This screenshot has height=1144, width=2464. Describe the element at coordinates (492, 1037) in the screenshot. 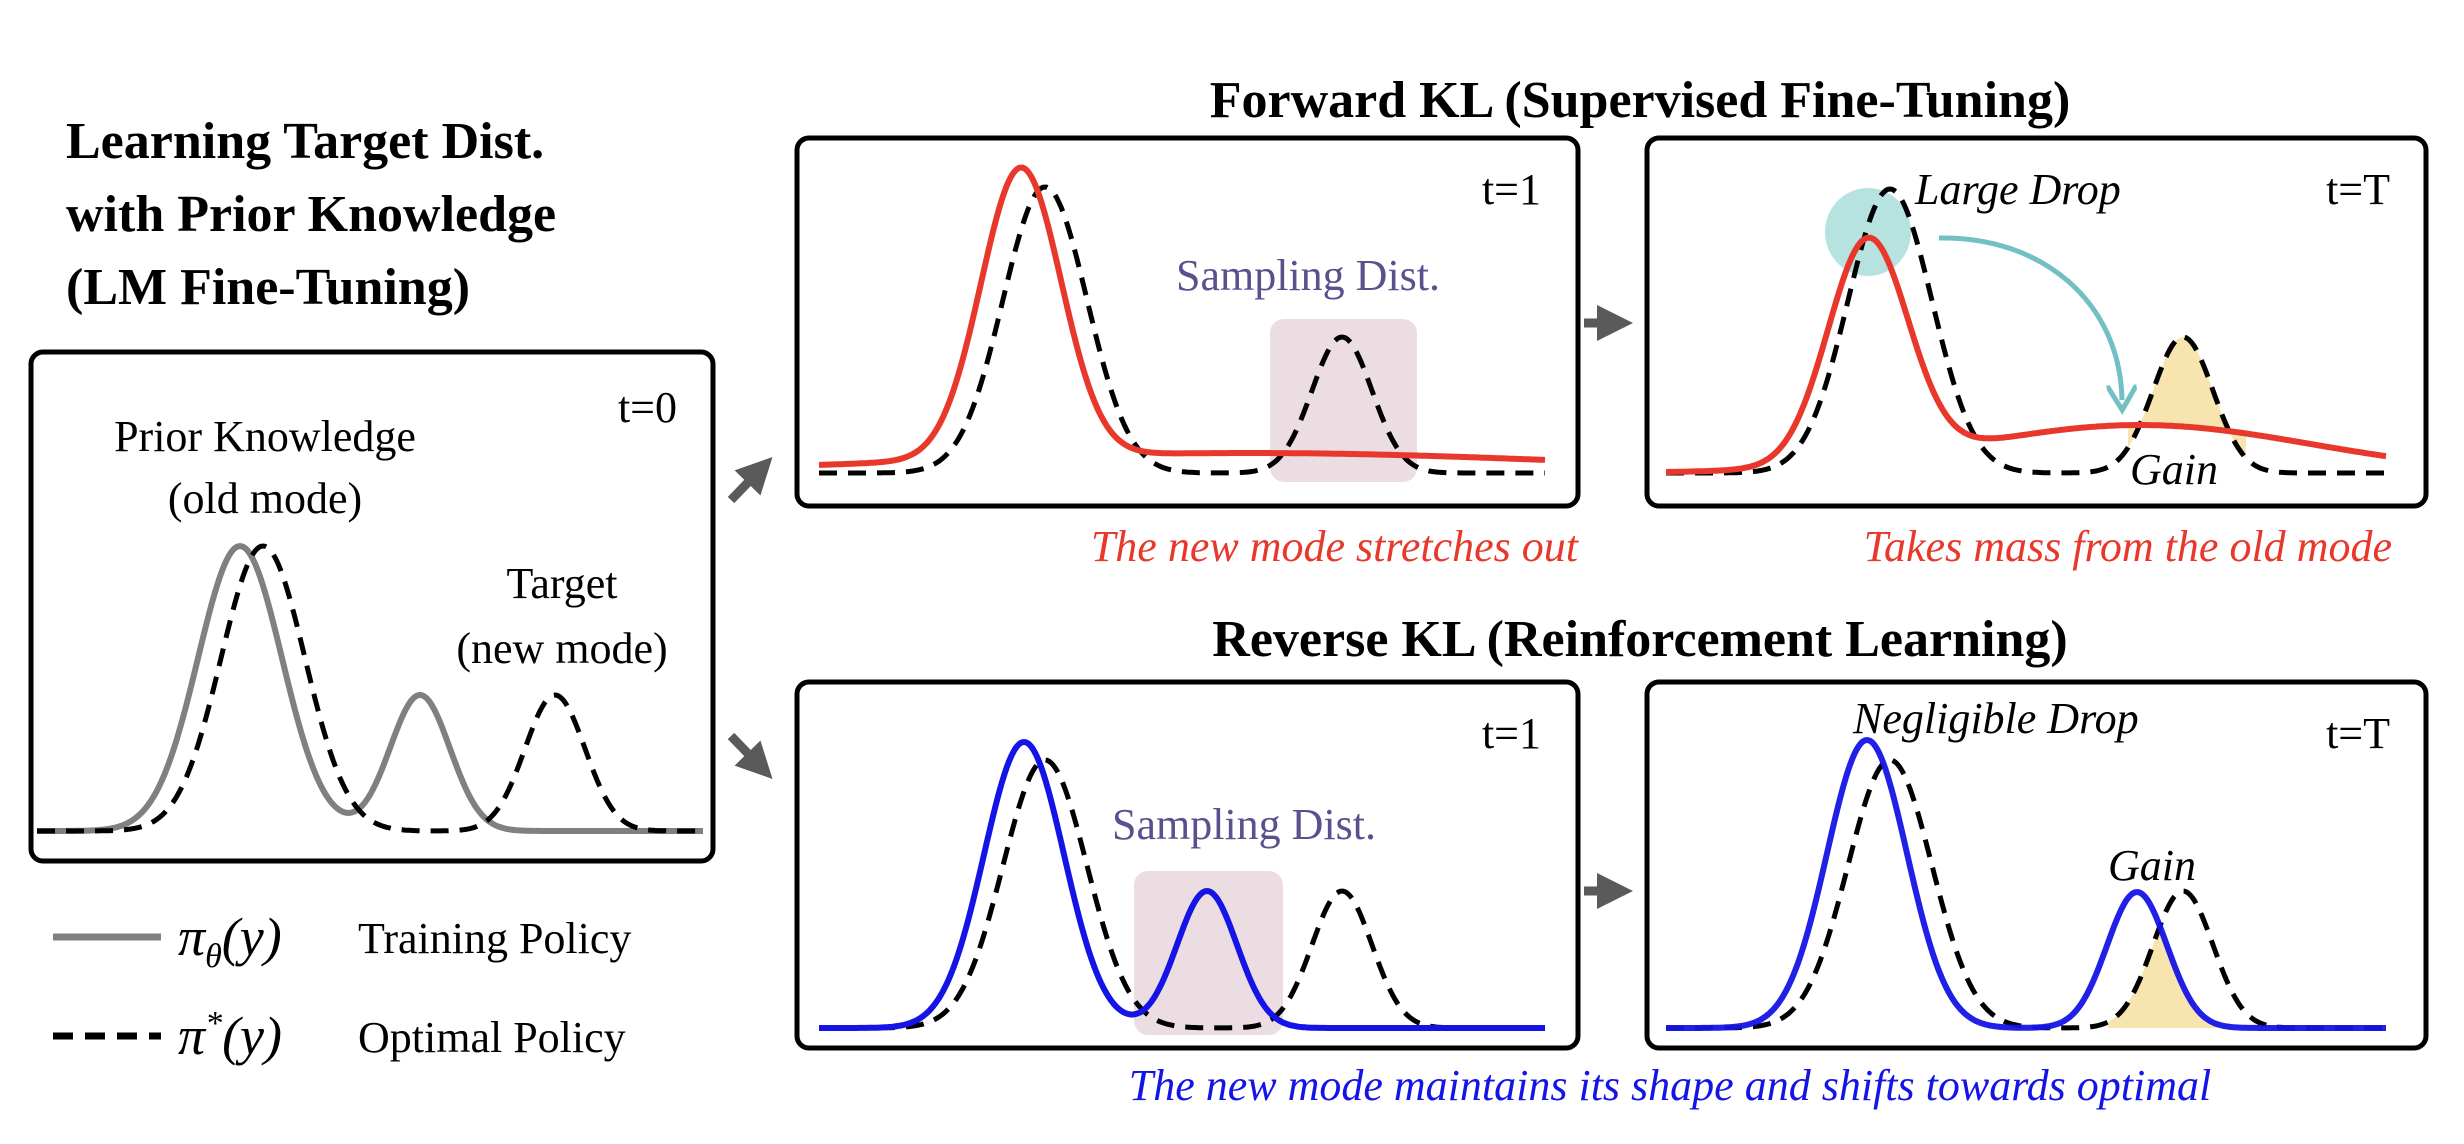

I see `legend-optimal-label: Optimal Policy` at that location.